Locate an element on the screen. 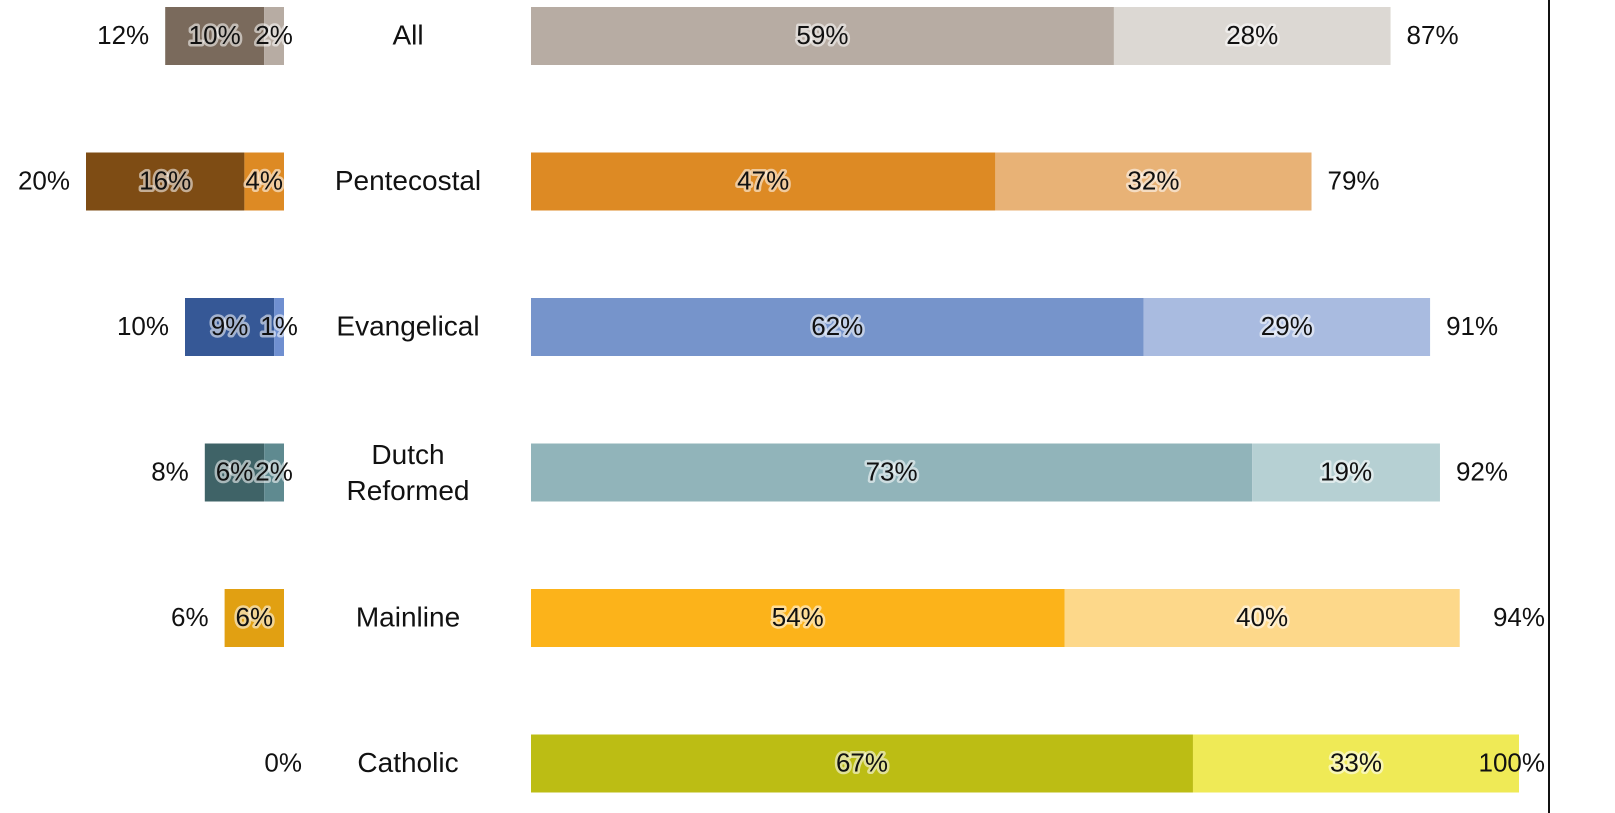 The height and width of the screenshot is (813, 1615). left-bar-weak-dutch-reformed is located at coordinates (274, 472).